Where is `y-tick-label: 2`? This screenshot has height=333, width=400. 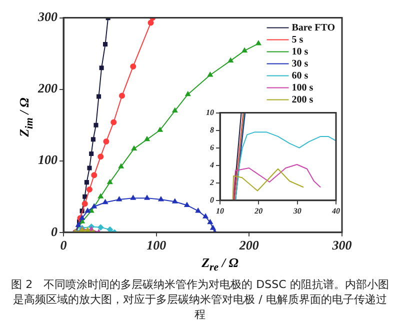
y-tick-label: 2 is located at coordinates (211, 182).